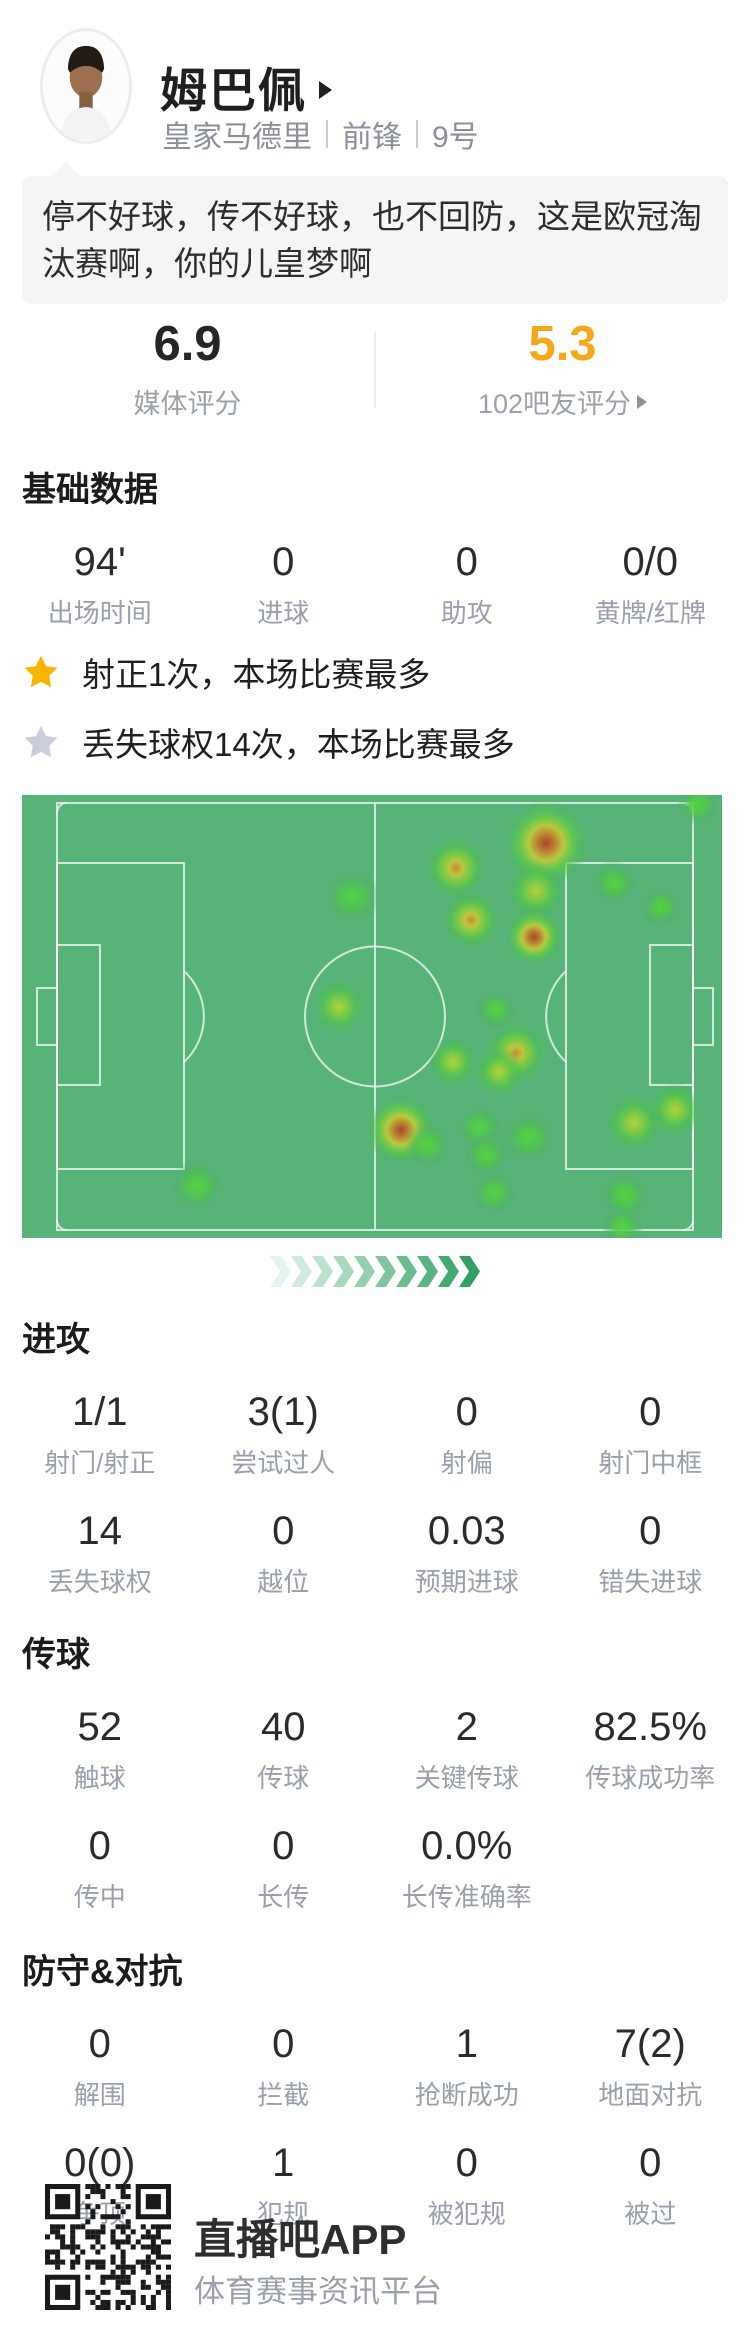 The width and height of the screenshot is (750, 2334). Describe the element at coordinates (562, 401) in the screenshot. I see `fan-rating-label: 102吧友评分` at that location.